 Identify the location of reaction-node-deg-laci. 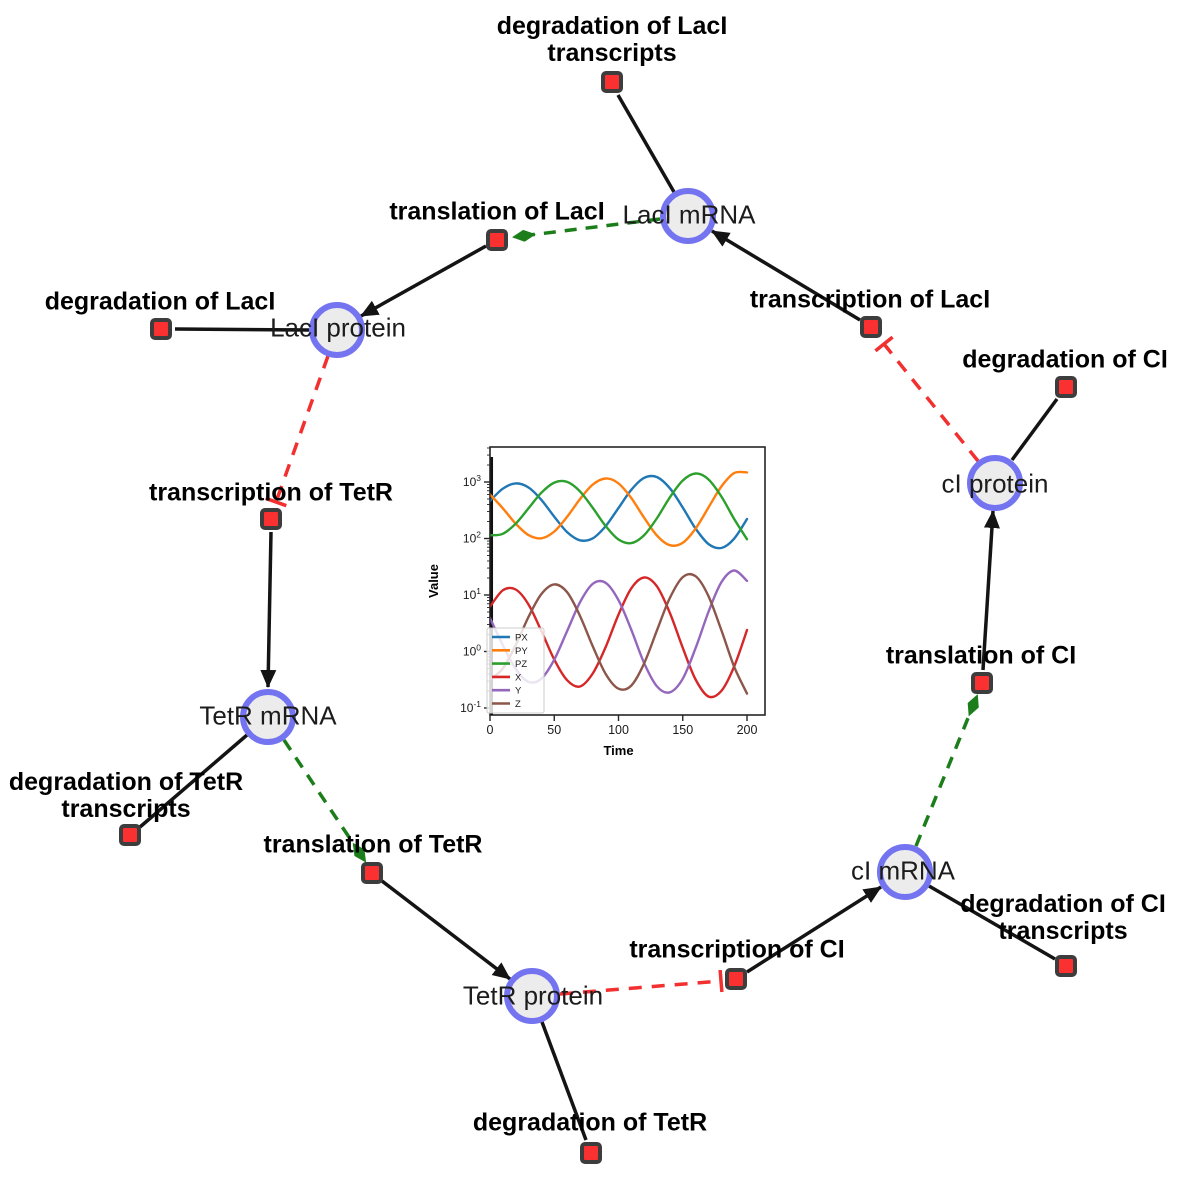
(161, 329).